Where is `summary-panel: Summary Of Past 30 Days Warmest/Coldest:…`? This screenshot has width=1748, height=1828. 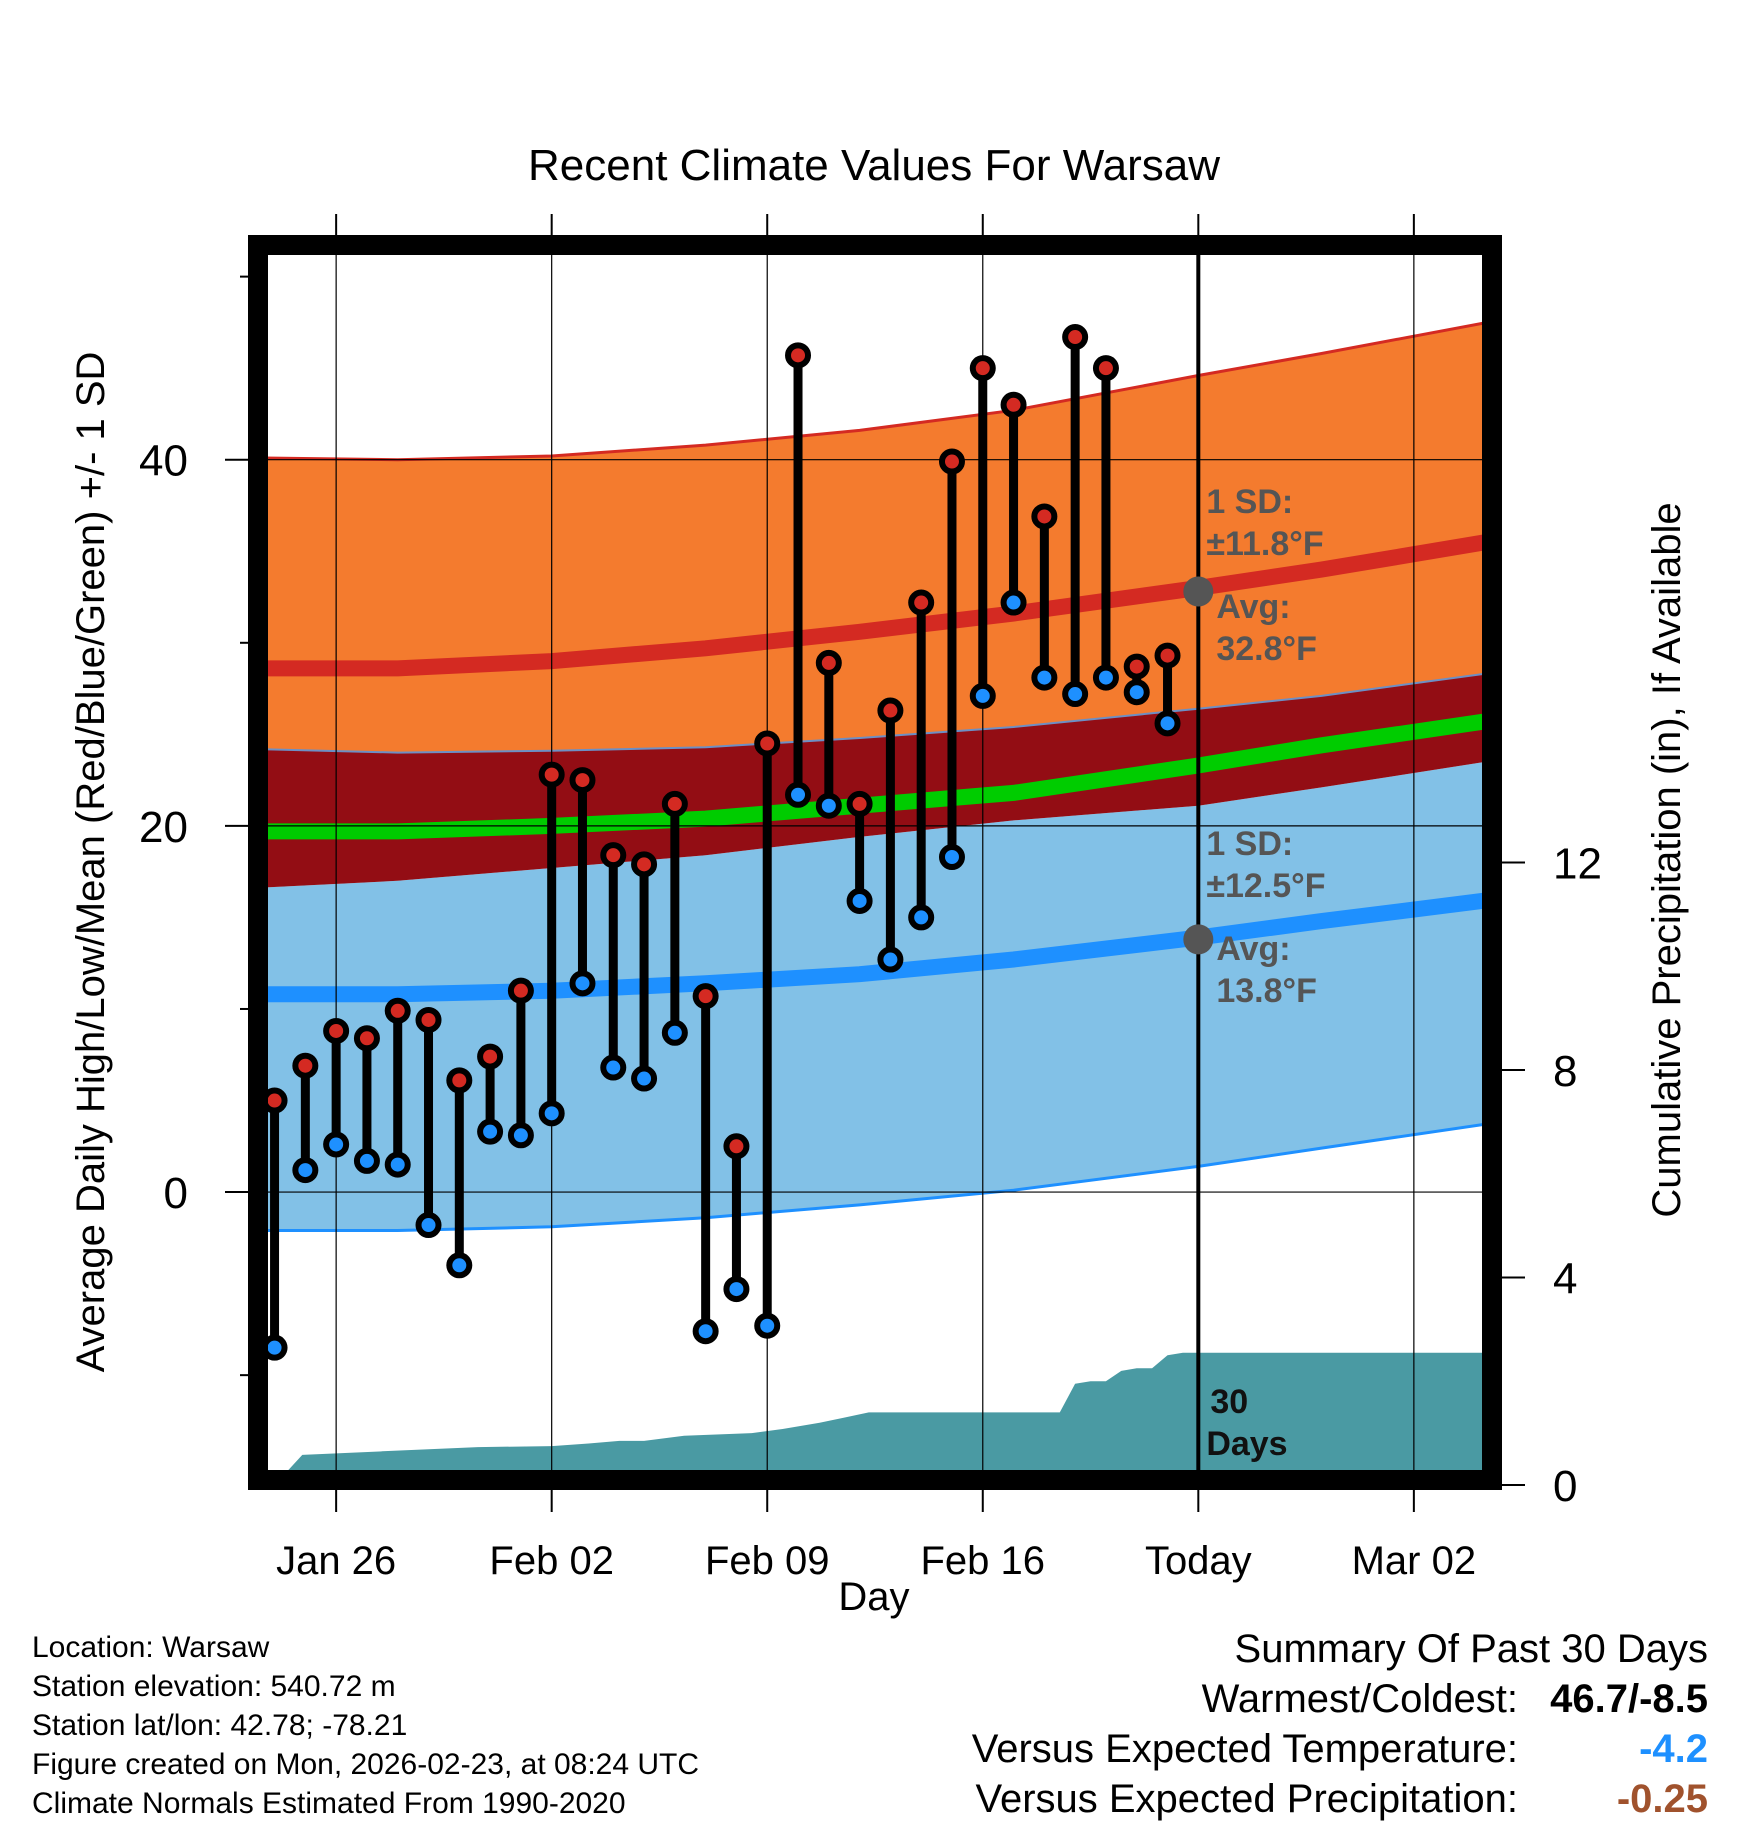
summary-panel: Summary Of Past 30 Days Warmest/Coldest:… is located at coordinates (1340, 1724).